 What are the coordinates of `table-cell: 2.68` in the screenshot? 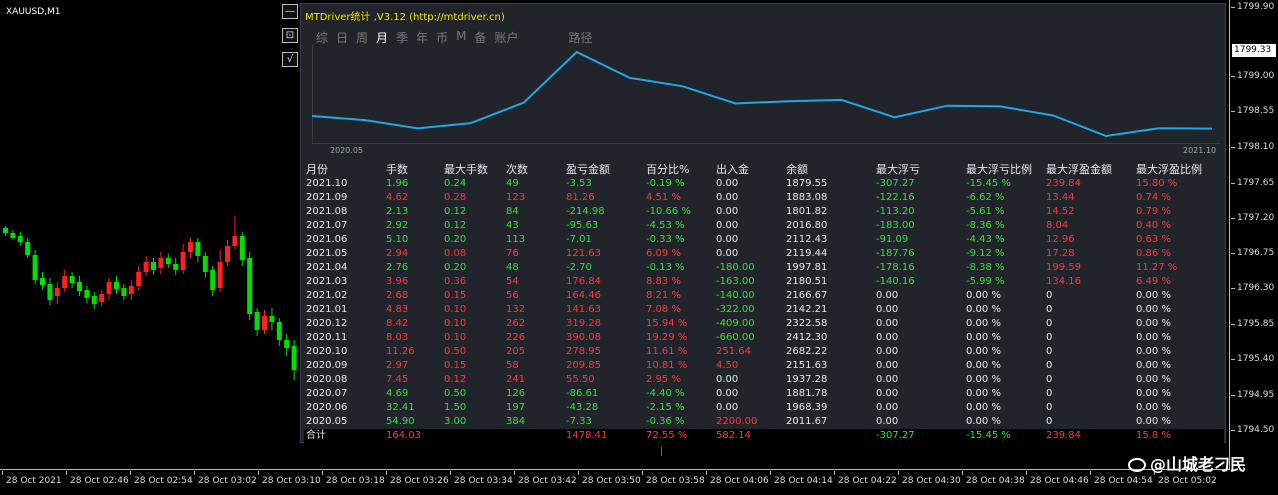 It's located at (397, 295).